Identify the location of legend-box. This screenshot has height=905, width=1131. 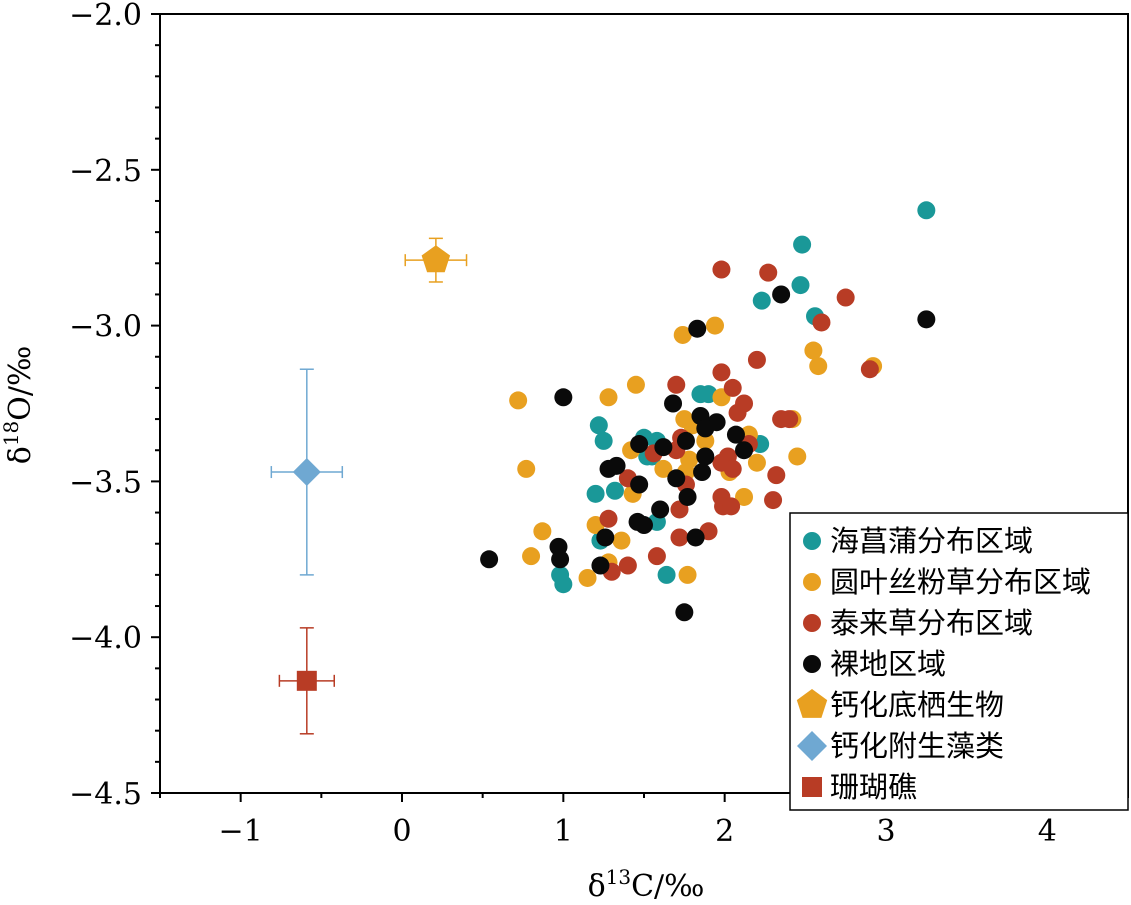
(959, 661).